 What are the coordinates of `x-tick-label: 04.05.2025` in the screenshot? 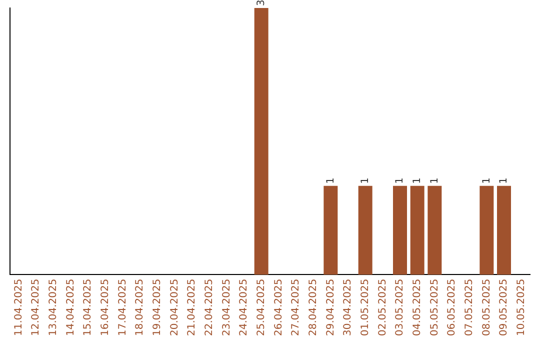 It's located at (417, 307).